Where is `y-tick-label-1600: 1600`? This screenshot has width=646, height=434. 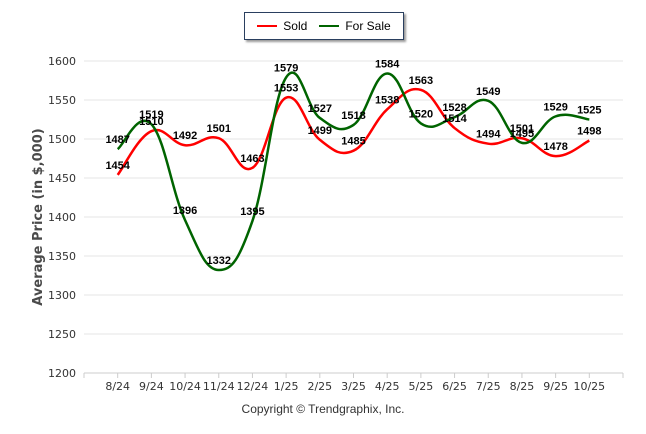 y-tick-label-1600: 1600 is located at coordinates (62, 61).